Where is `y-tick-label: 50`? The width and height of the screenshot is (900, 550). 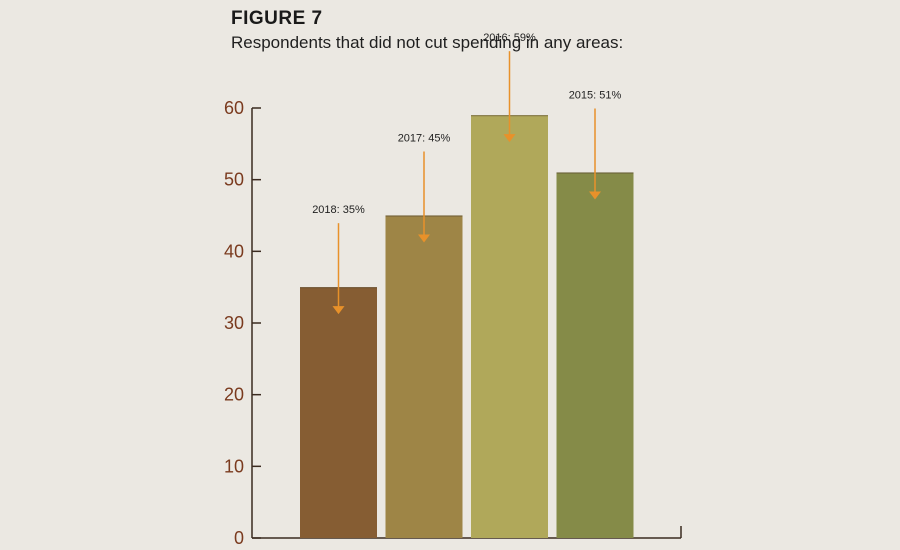 y-tick-label: 50 is located at coordinates (234, 180).